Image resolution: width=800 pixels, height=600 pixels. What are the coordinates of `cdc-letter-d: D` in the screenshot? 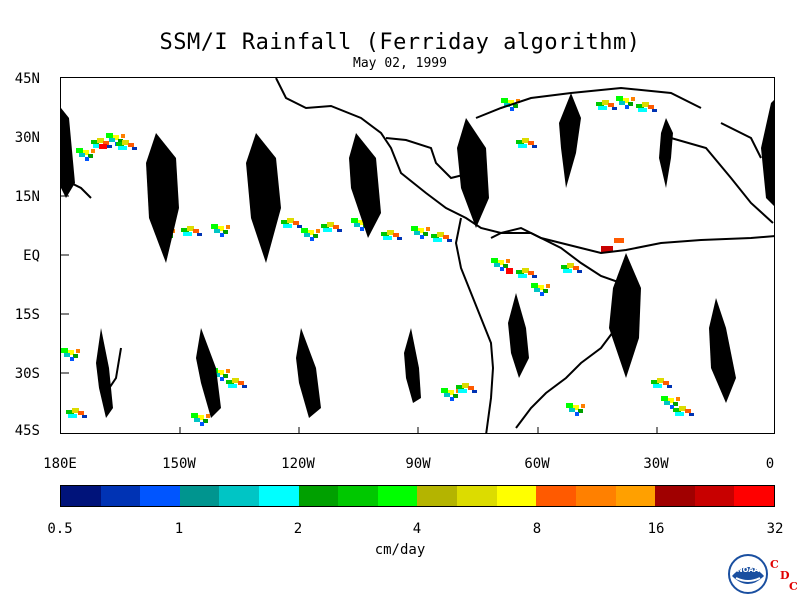 It's located at (785, 575).